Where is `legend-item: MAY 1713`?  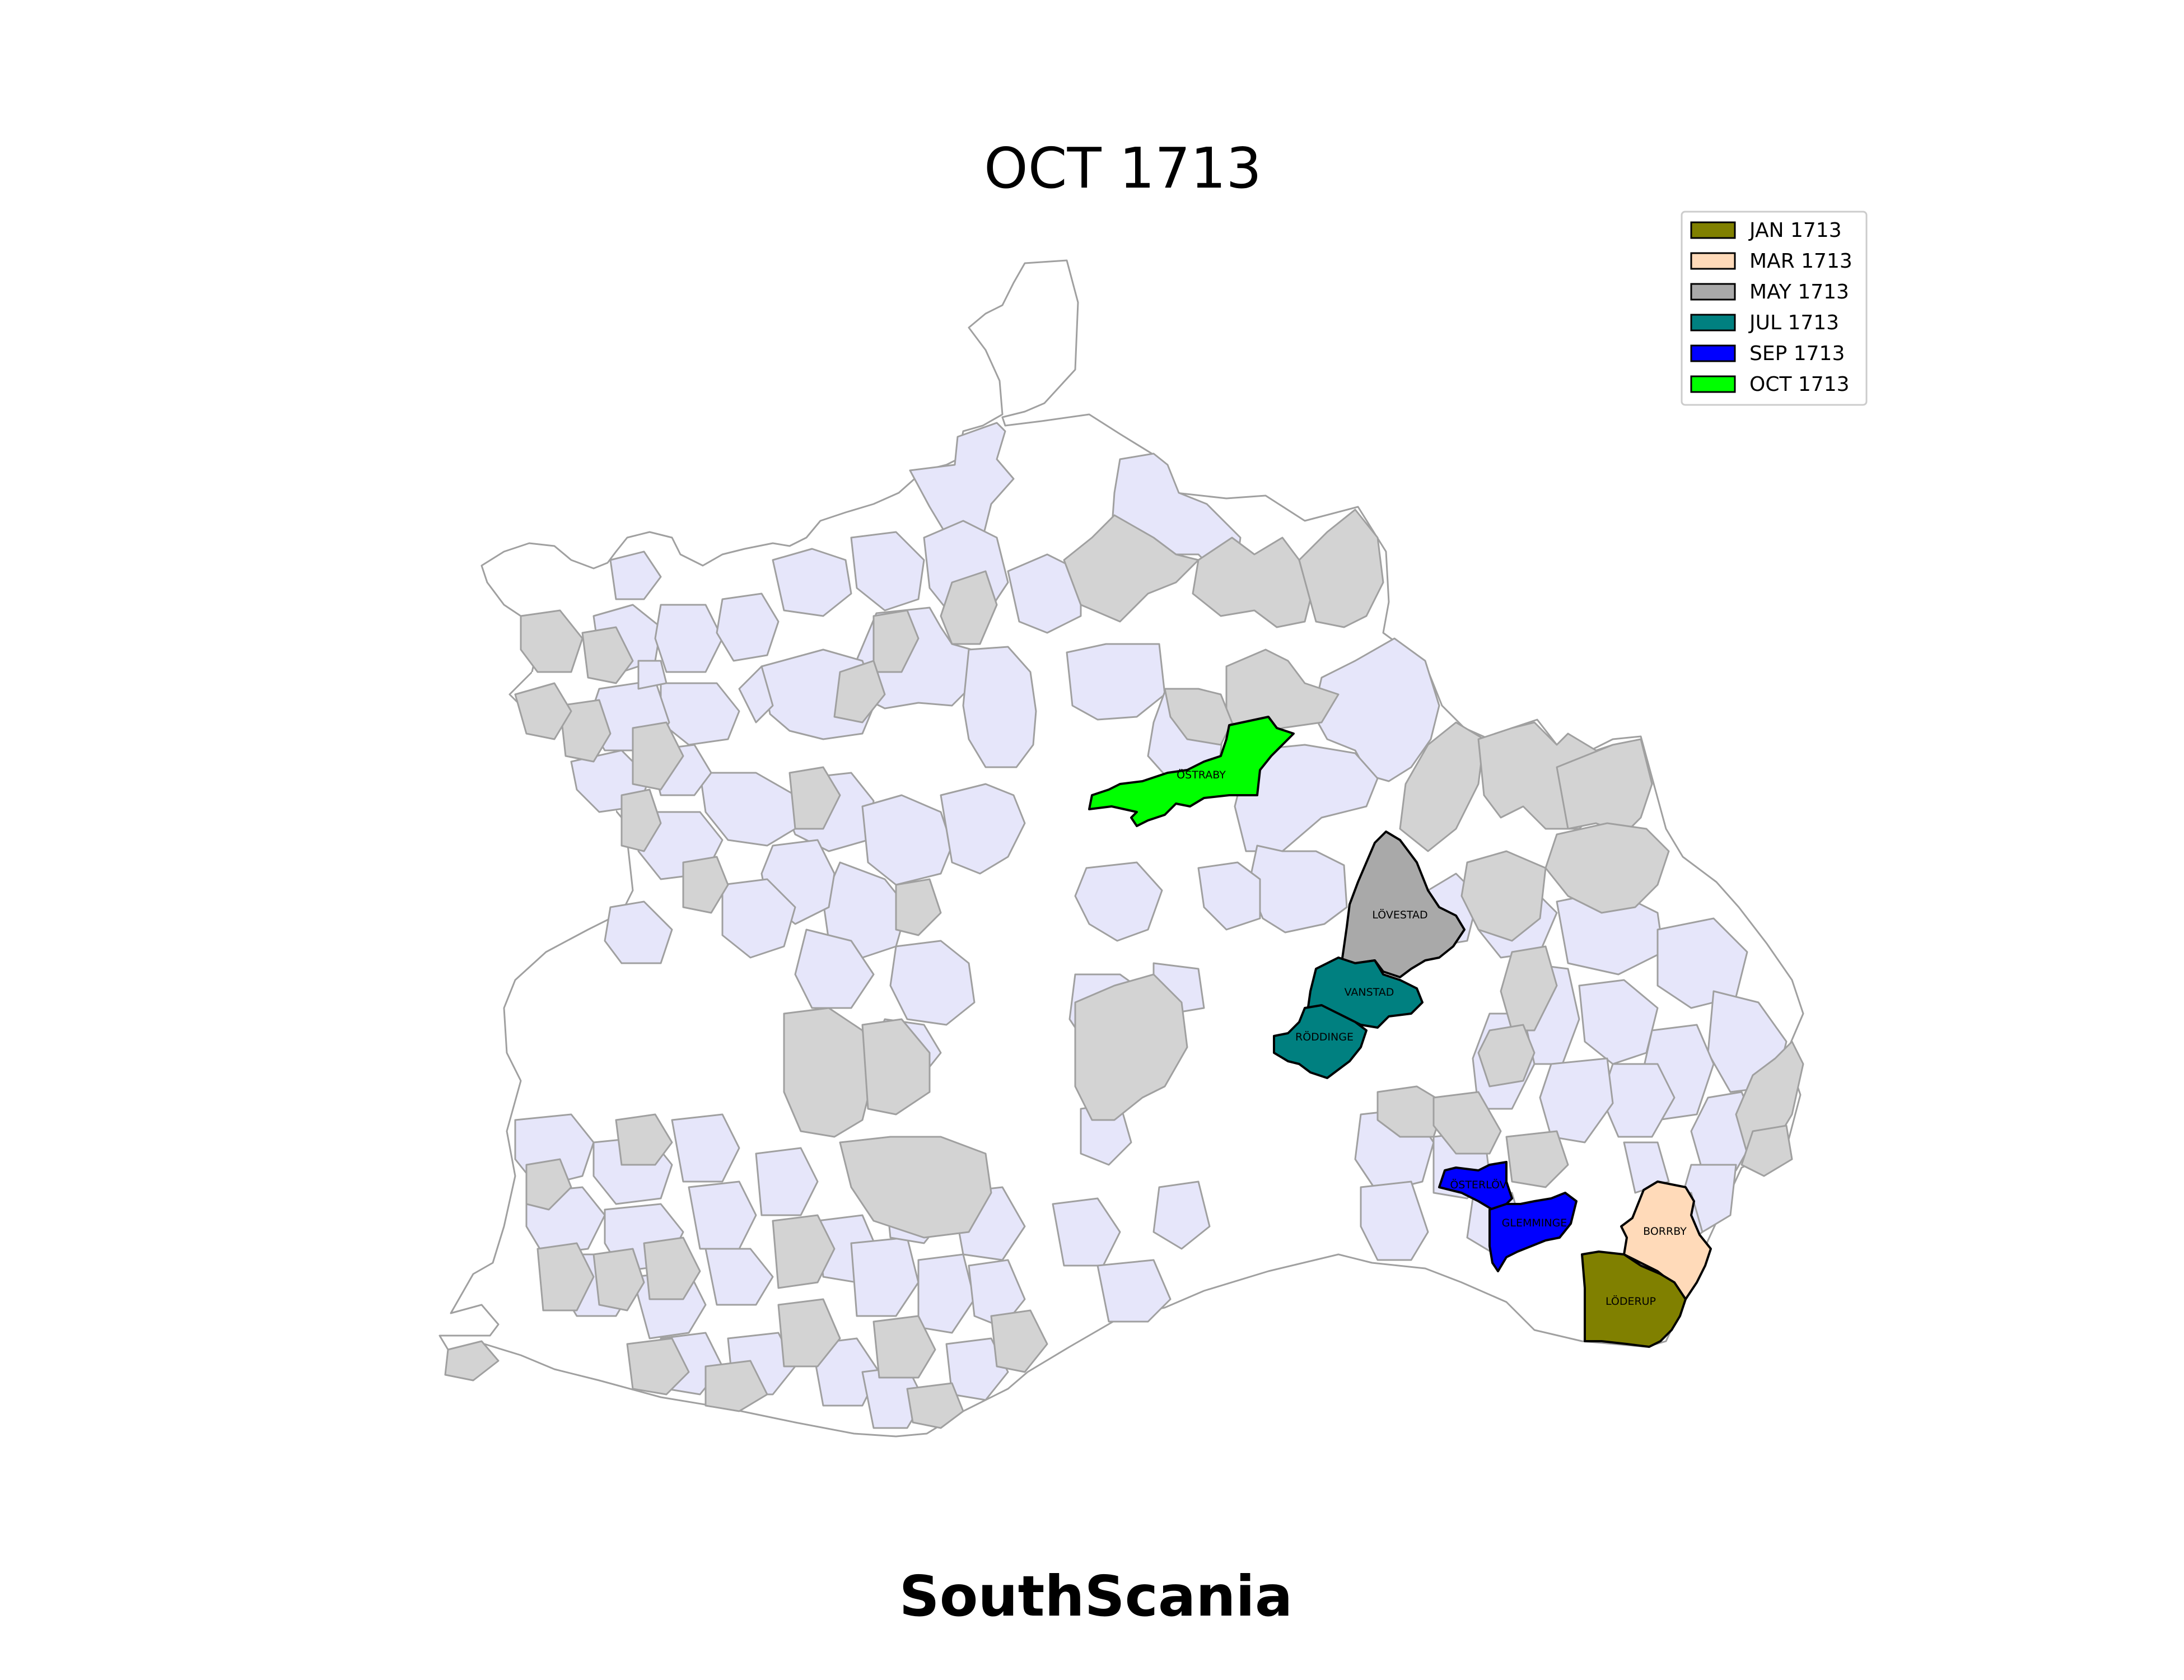
legend-item: MAY 1713 is located at coordinates (1770, 292).